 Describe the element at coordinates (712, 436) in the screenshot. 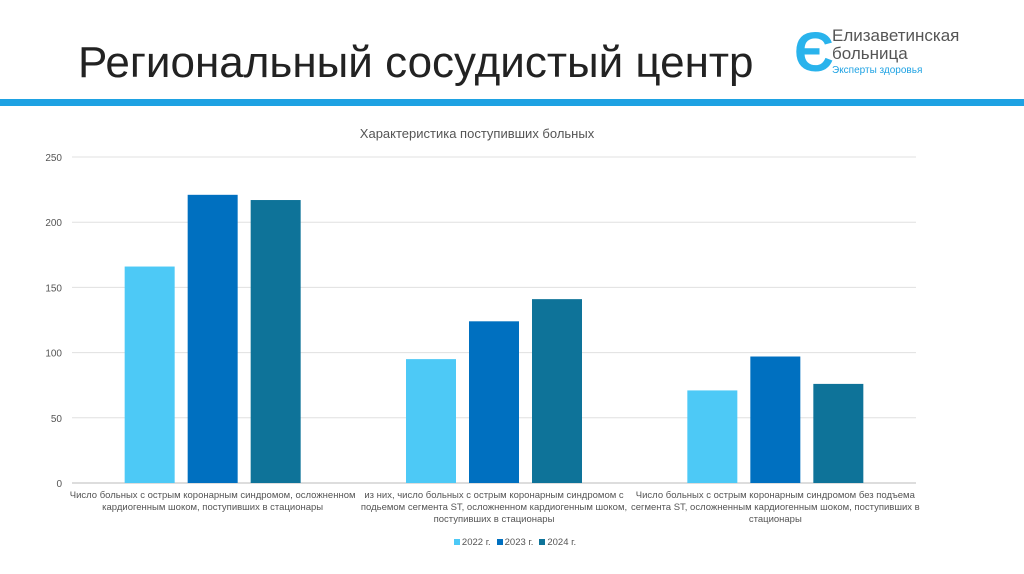

I see `bar-2022-cat3` at that location.